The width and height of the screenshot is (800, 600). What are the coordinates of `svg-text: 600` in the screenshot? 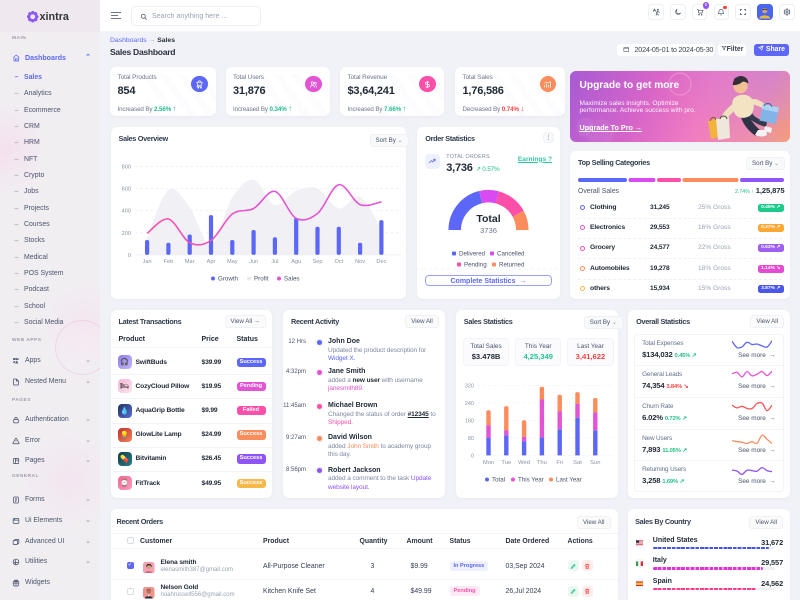 It's located at (125, 189).